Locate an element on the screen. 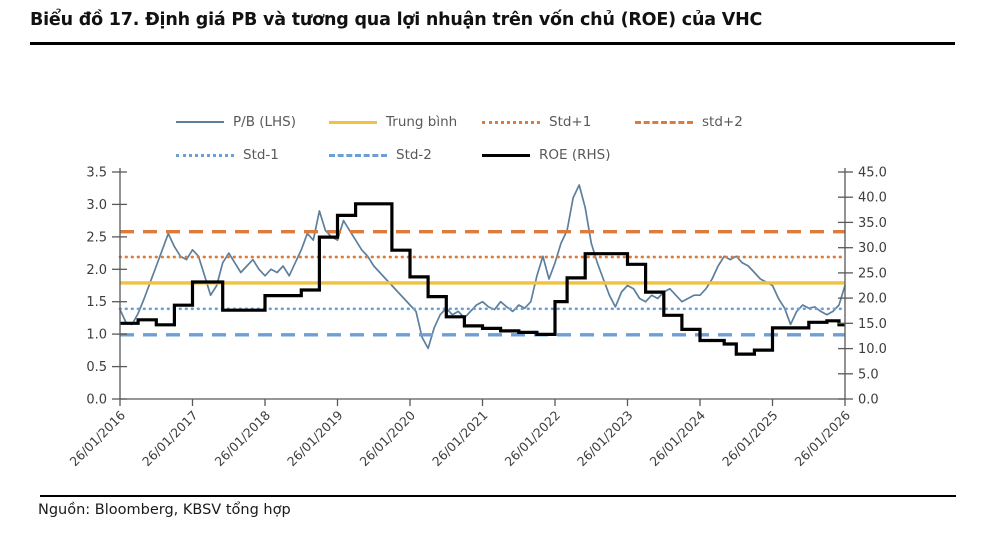 The height and width of the screenshot is (536, 984). legend-row: Std-1 Std-2 ROE (RHS) is located at coordinates (482, 155).